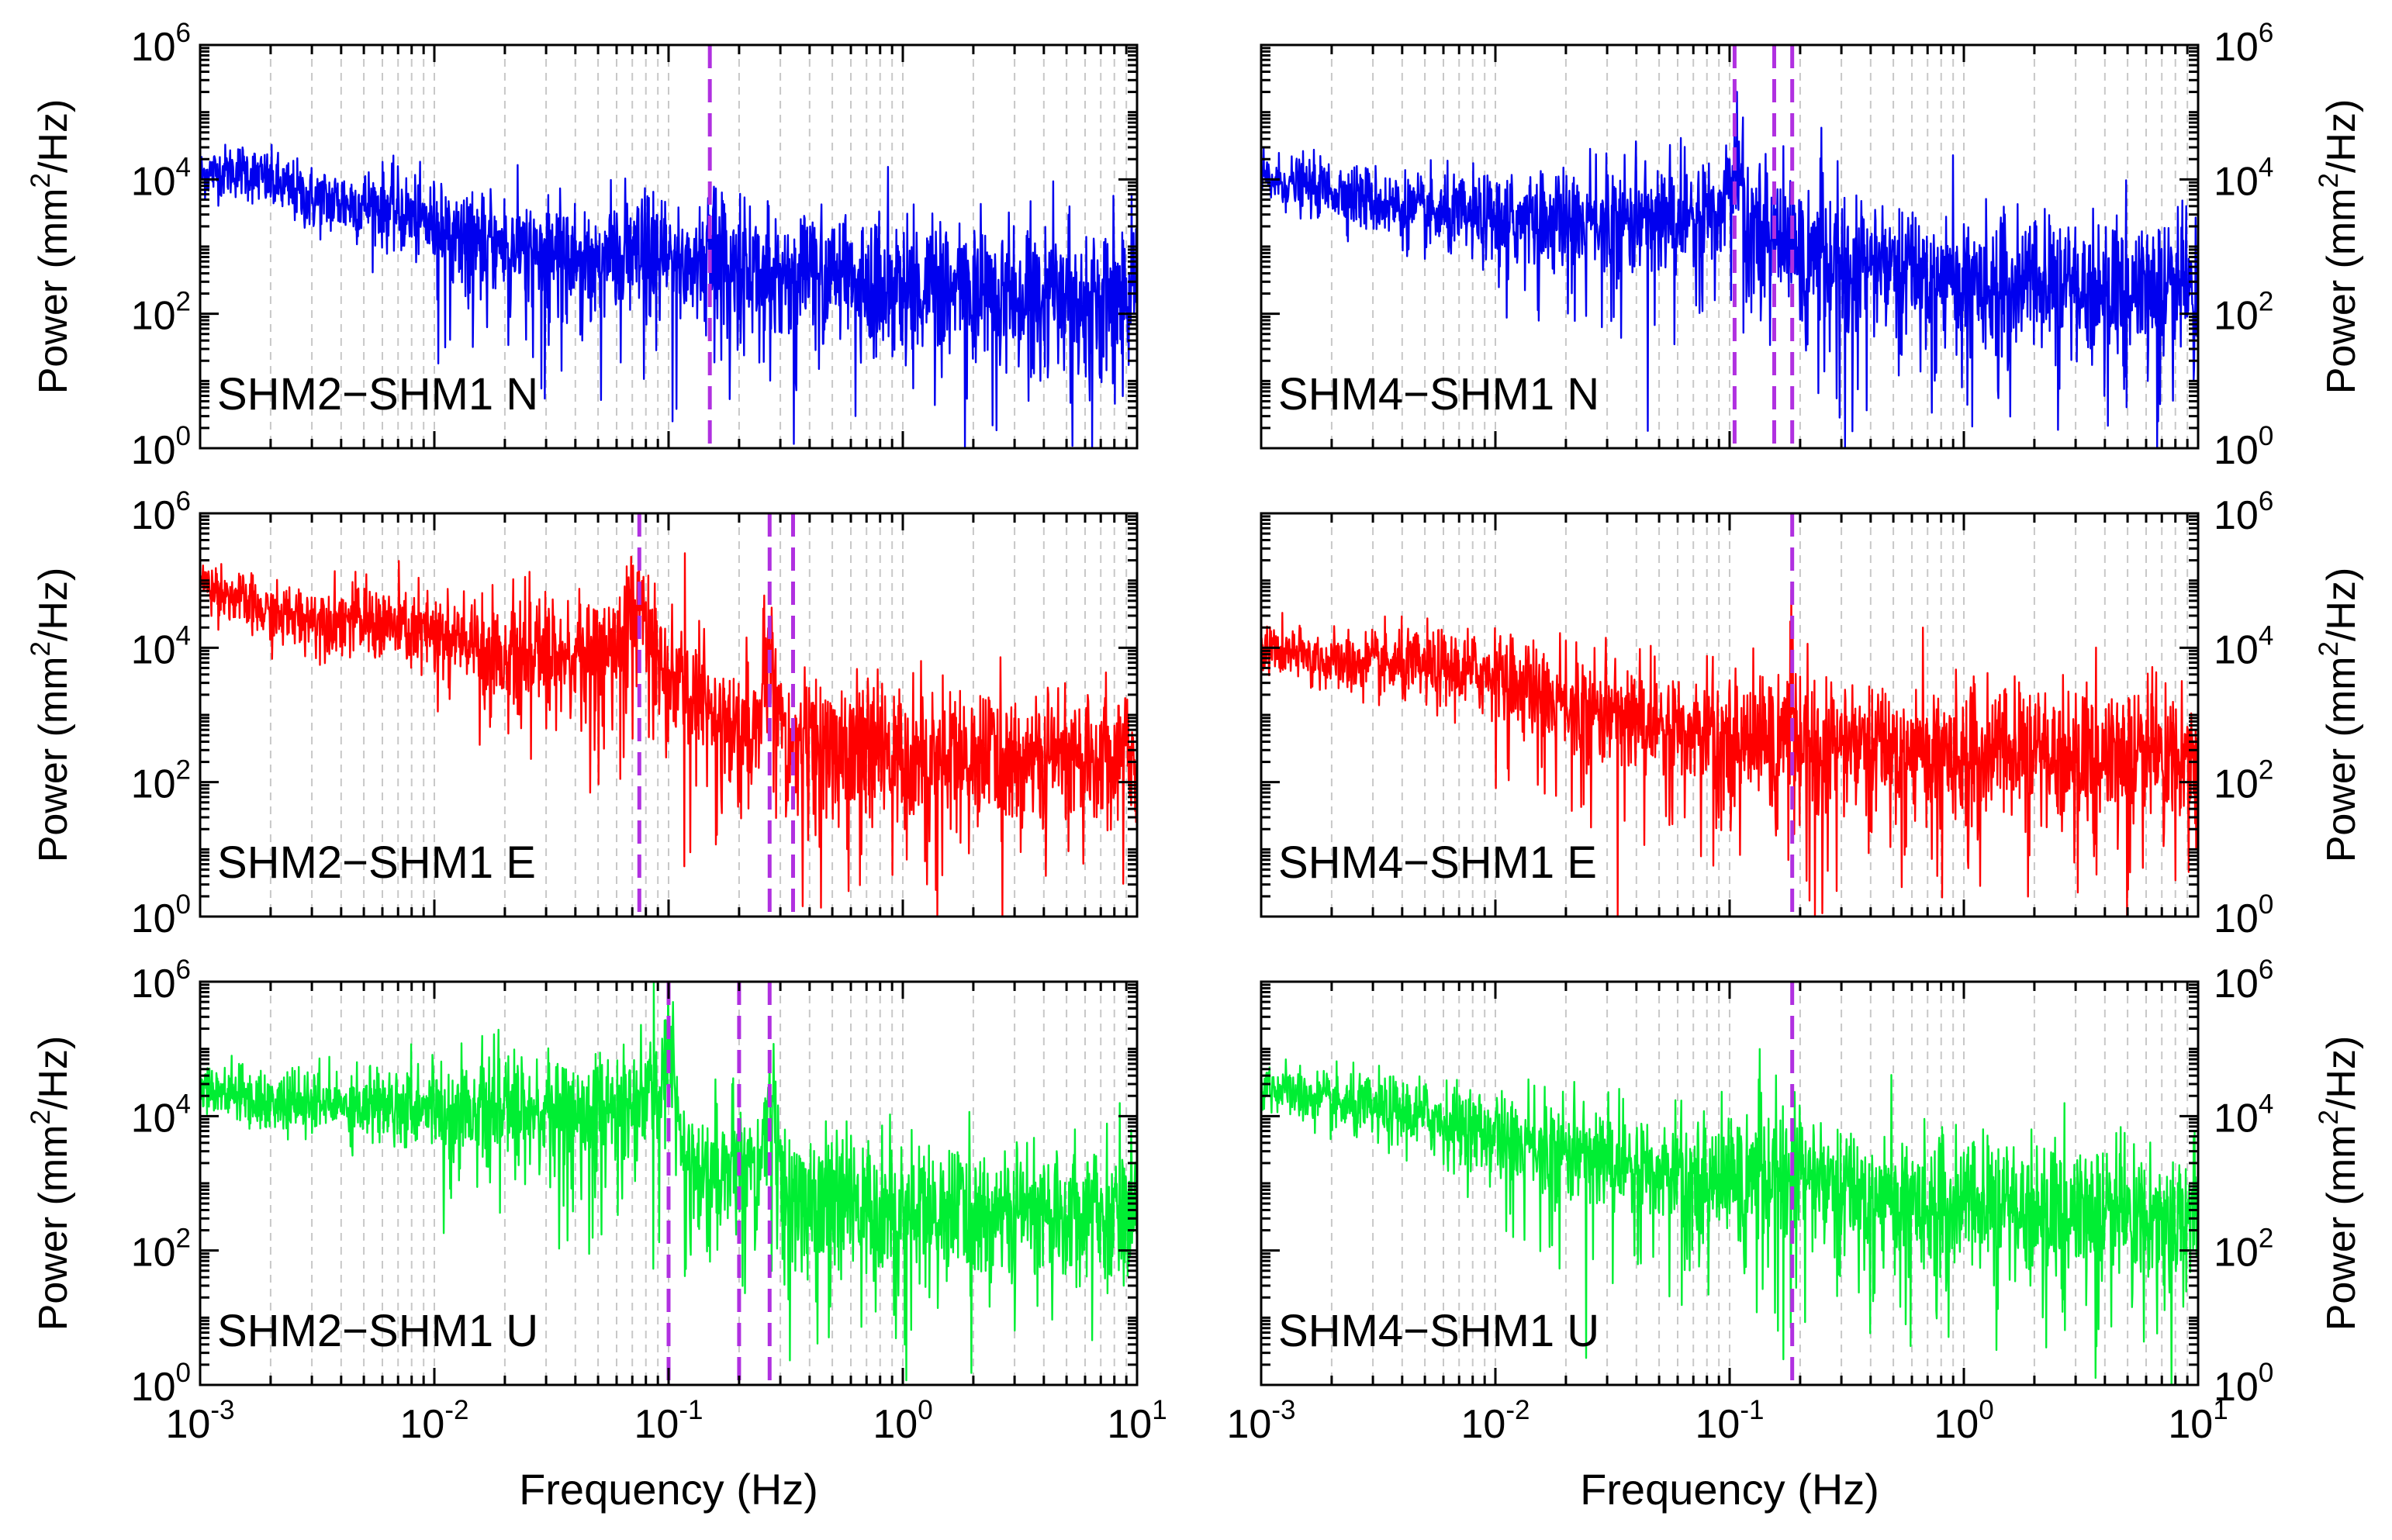  I want to click on shm4-e-panel-label: SHM4−SHM1 E, so click(1437, 862).